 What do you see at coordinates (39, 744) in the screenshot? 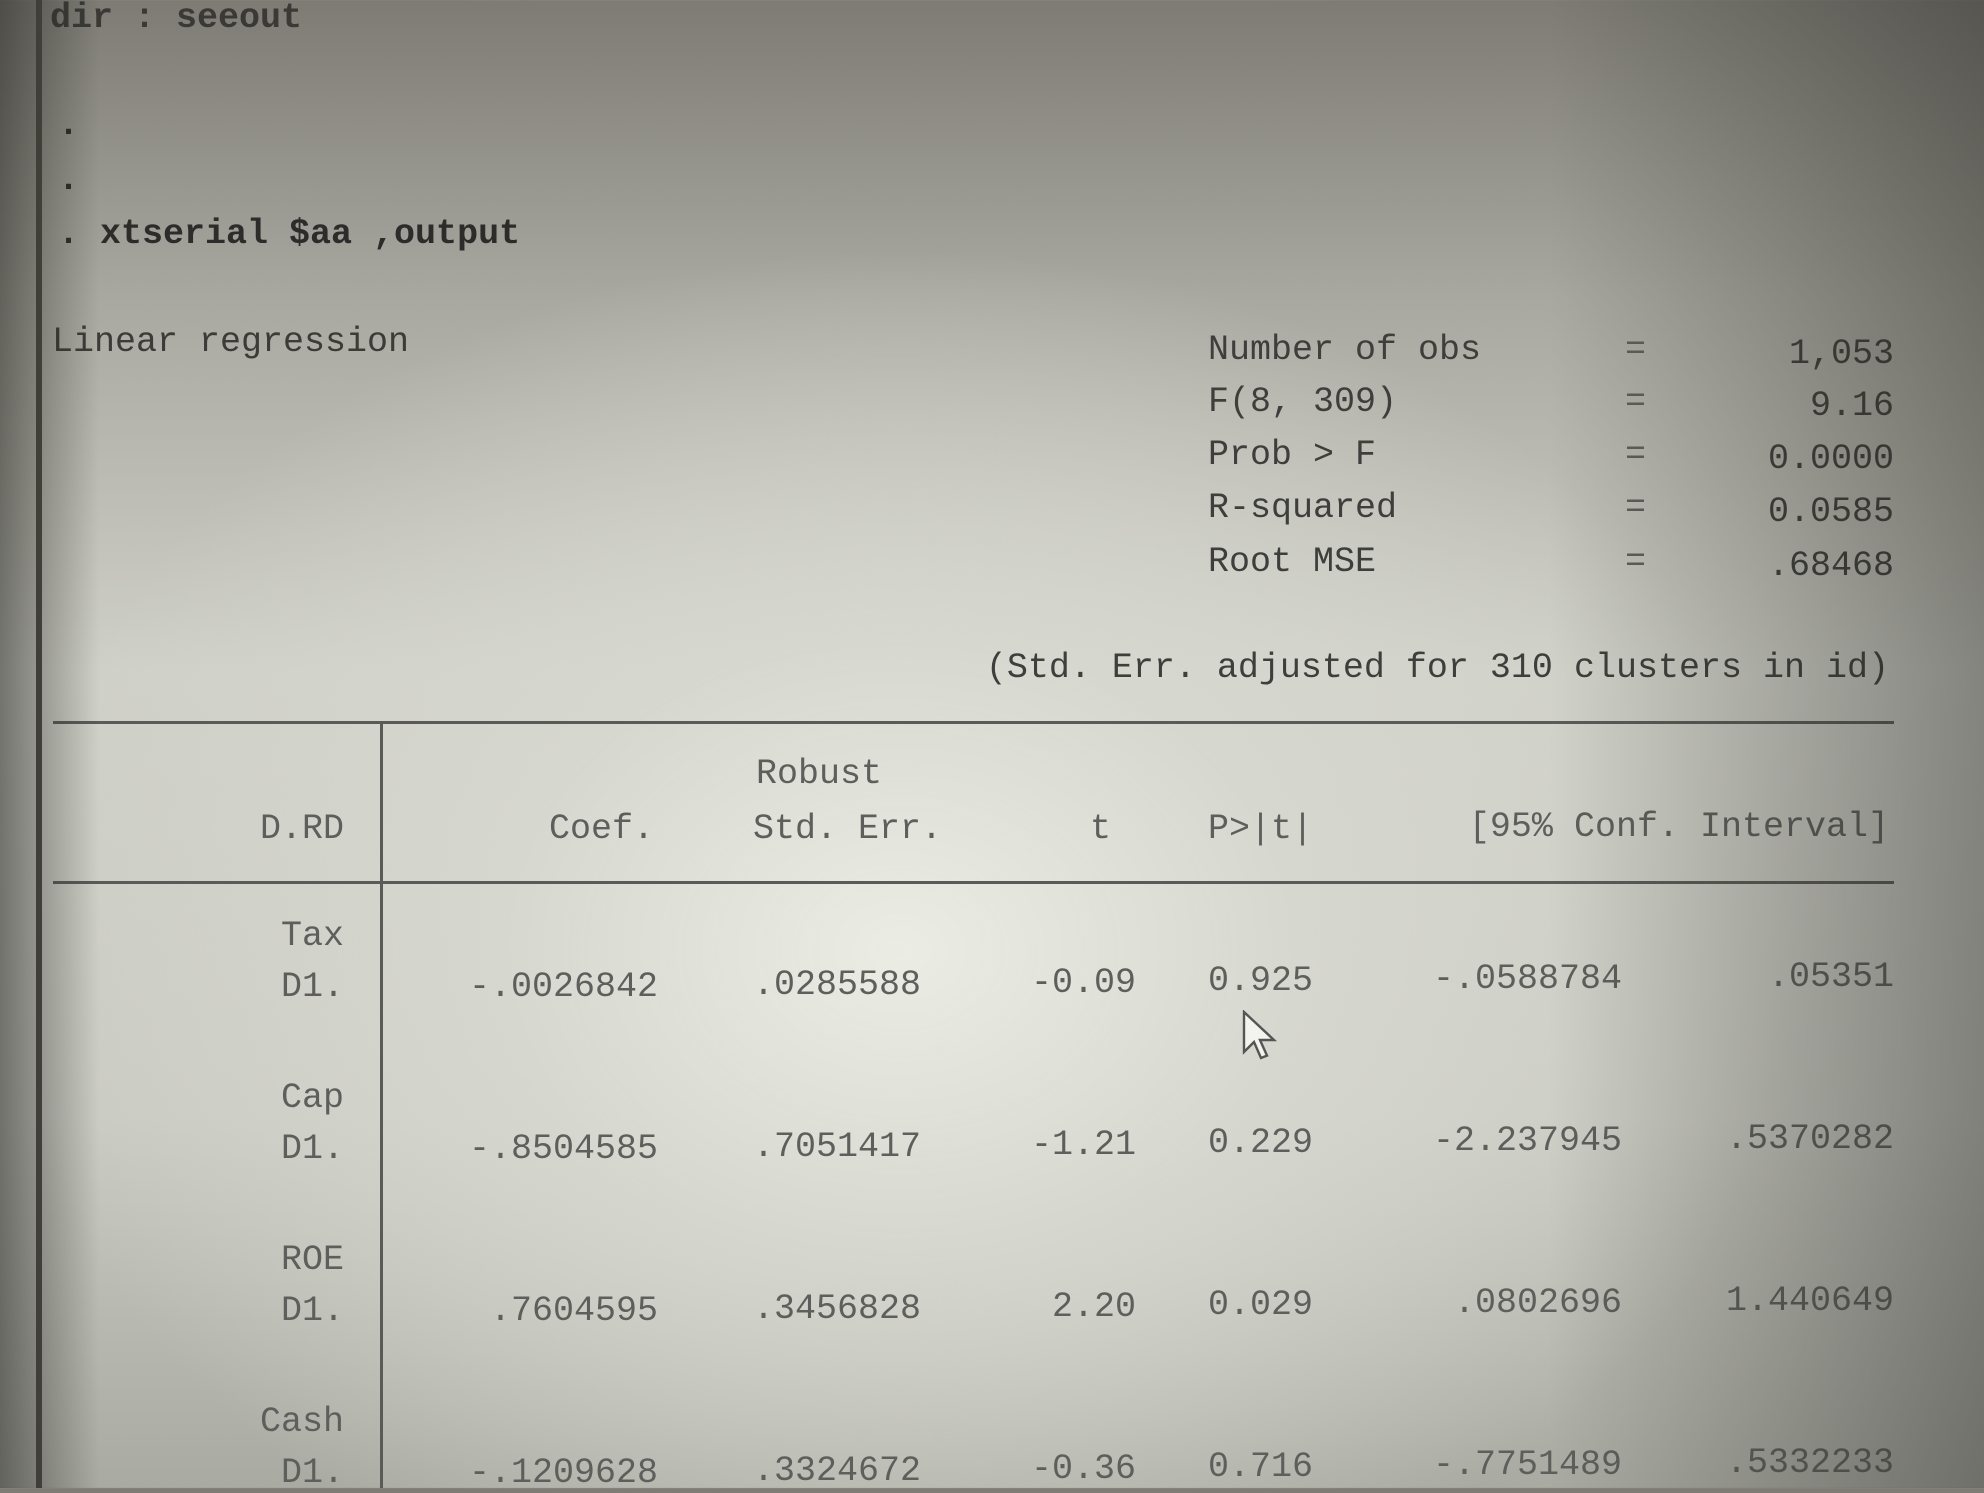
I see `window-left-border` at bounding box center [39, 744].